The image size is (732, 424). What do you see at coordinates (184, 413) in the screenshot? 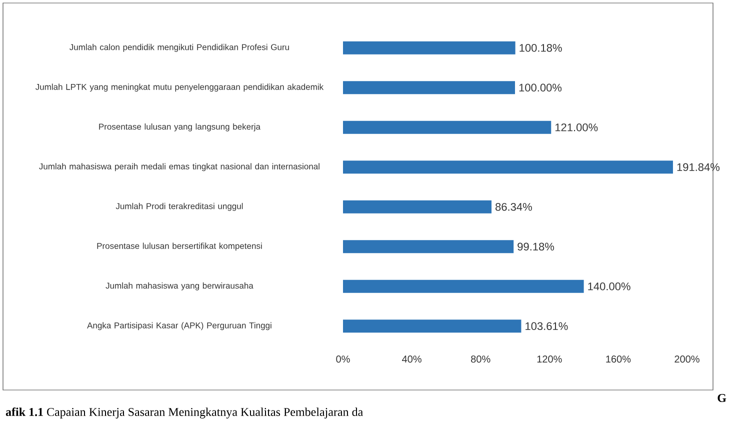
I see `text: afik 1.1 Capaian Kinerja Sasaran Meningkatnya Kualitas Pembelajaran da` at bounding box center [184, 413].